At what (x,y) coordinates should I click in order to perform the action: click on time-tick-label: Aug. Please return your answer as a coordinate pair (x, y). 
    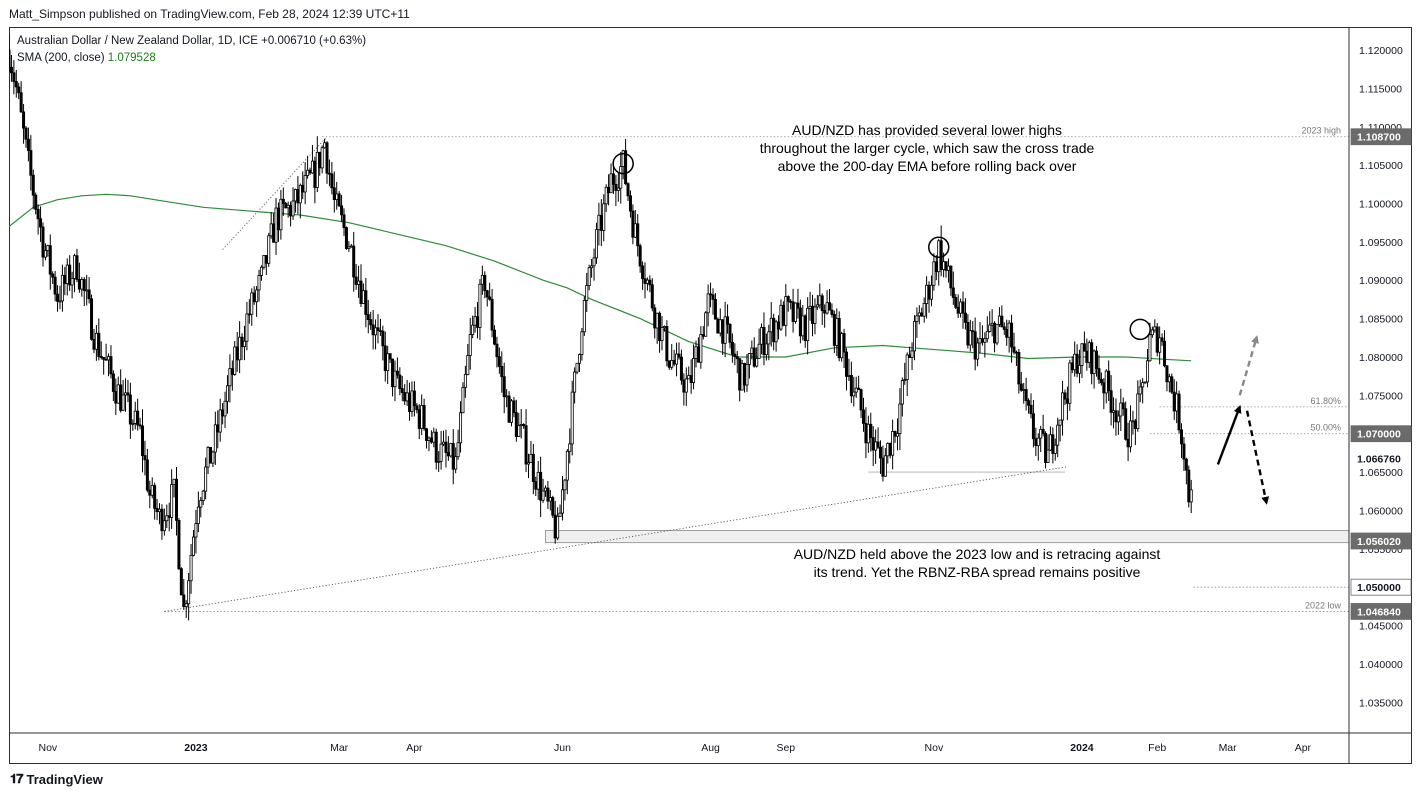
    Looking at the image, I should click on (710, 748).